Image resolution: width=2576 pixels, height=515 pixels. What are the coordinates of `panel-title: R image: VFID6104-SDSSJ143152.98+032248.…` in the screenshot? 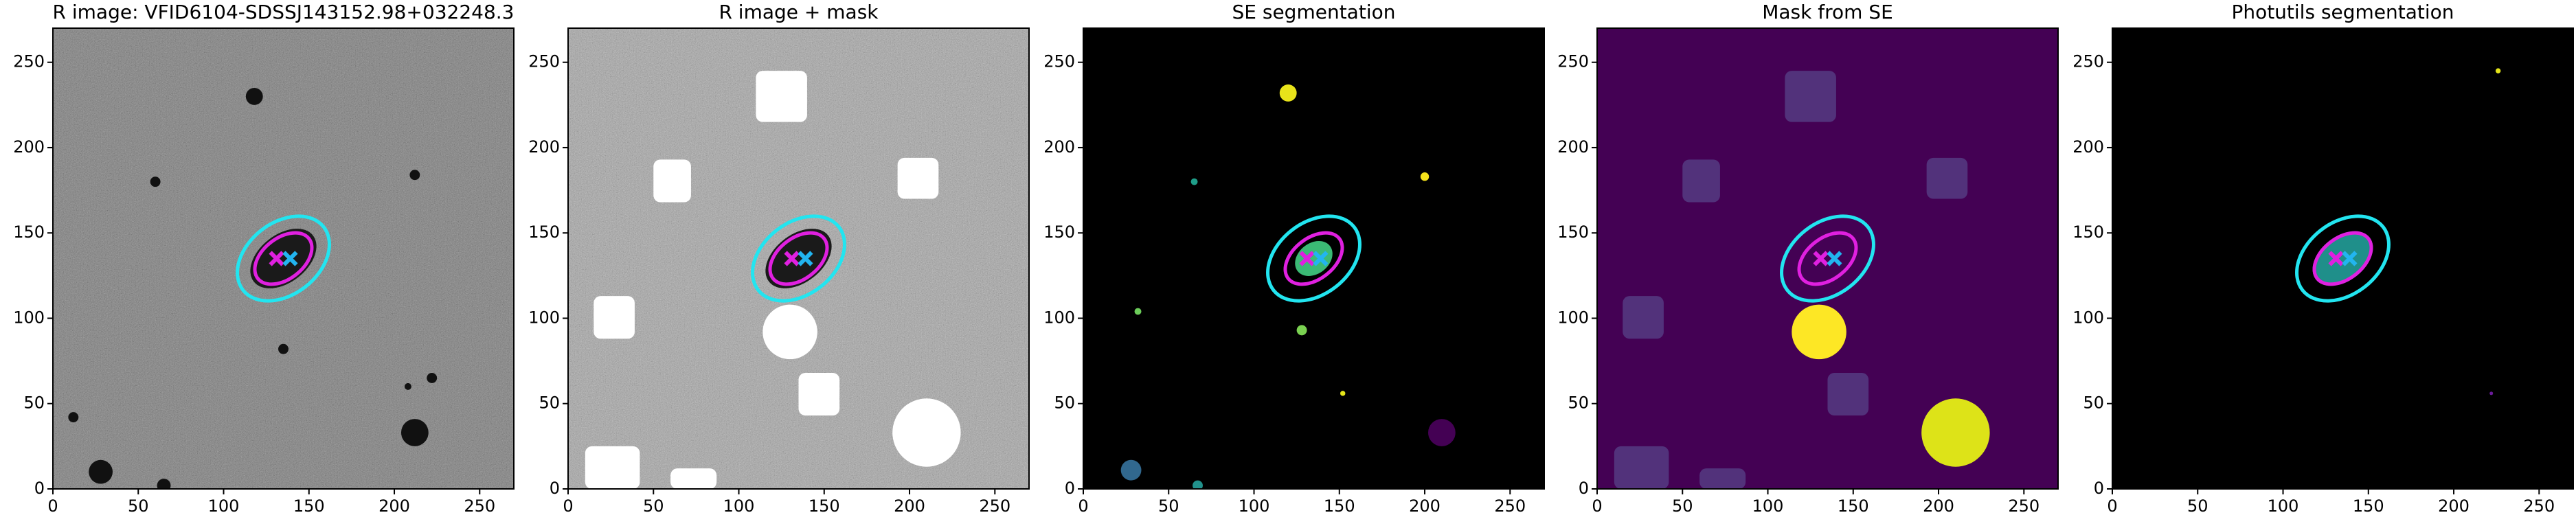 It's located at (284, 12).